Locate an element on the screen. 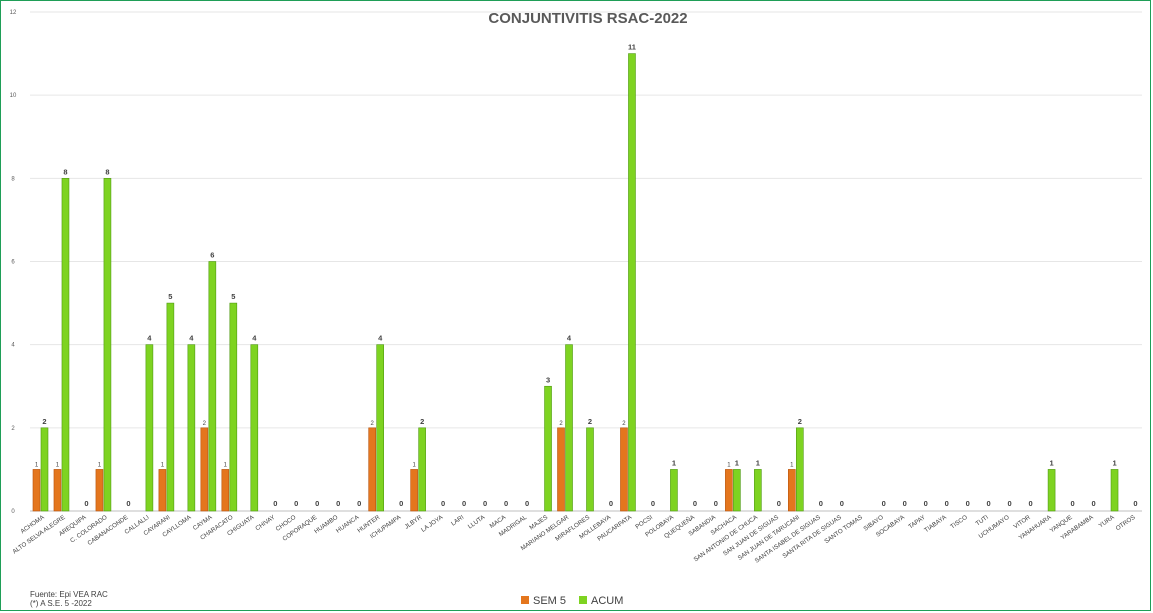  y-tick-label: 12 is located at coordinates (13, 13).